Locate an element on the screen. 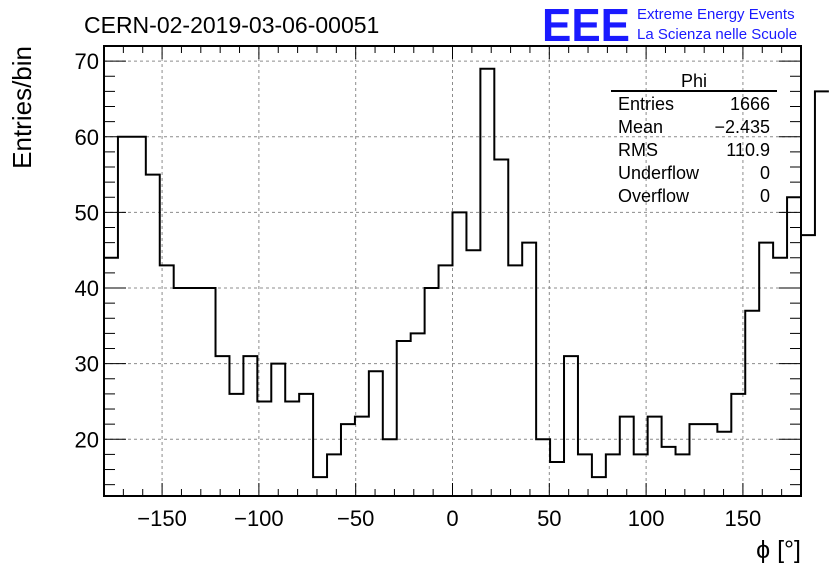 This screenshot has height=572, width=836. x-tick-label: 150 is located at coordinates (743, 518).